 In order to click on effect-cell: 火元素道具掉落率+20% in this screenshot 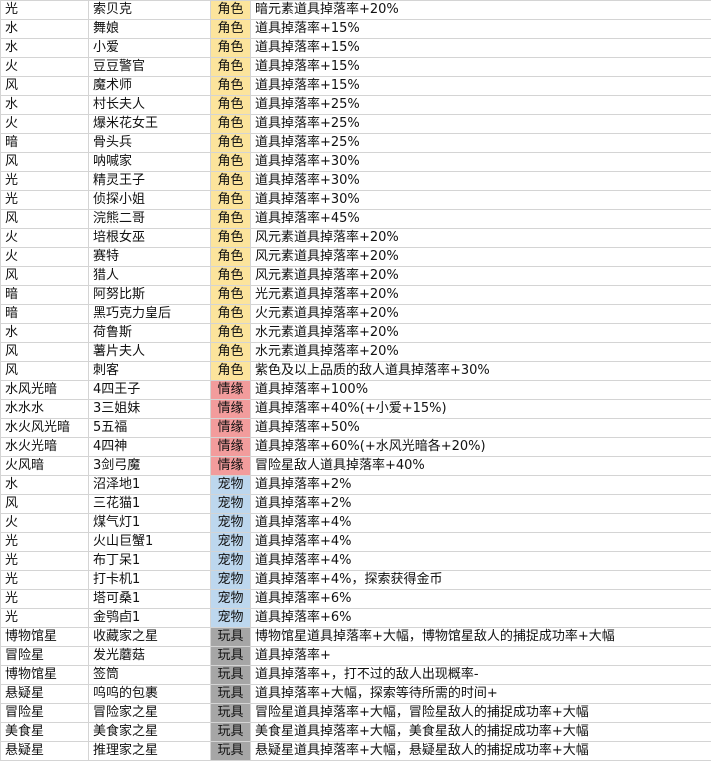, I will do `click(480, 314)`.